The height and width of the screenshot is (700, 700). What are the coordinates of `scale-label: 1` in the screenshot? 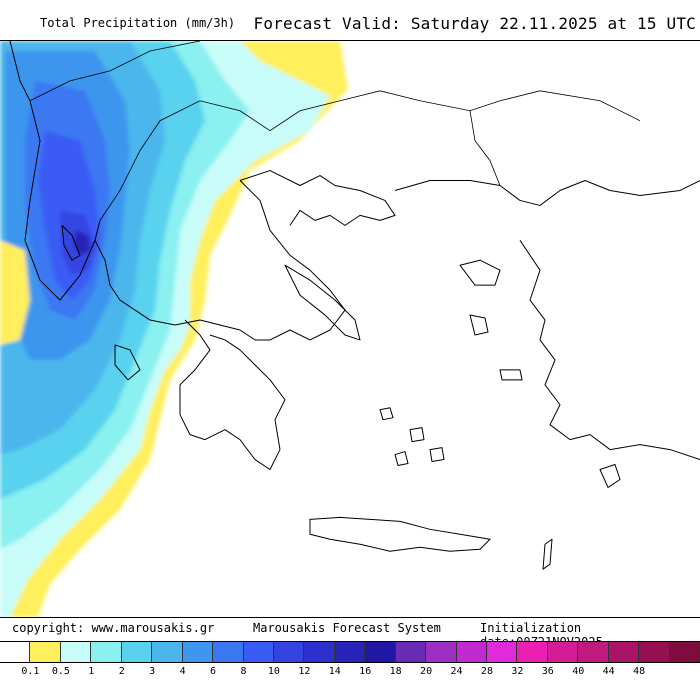 It's located at (91, 671).